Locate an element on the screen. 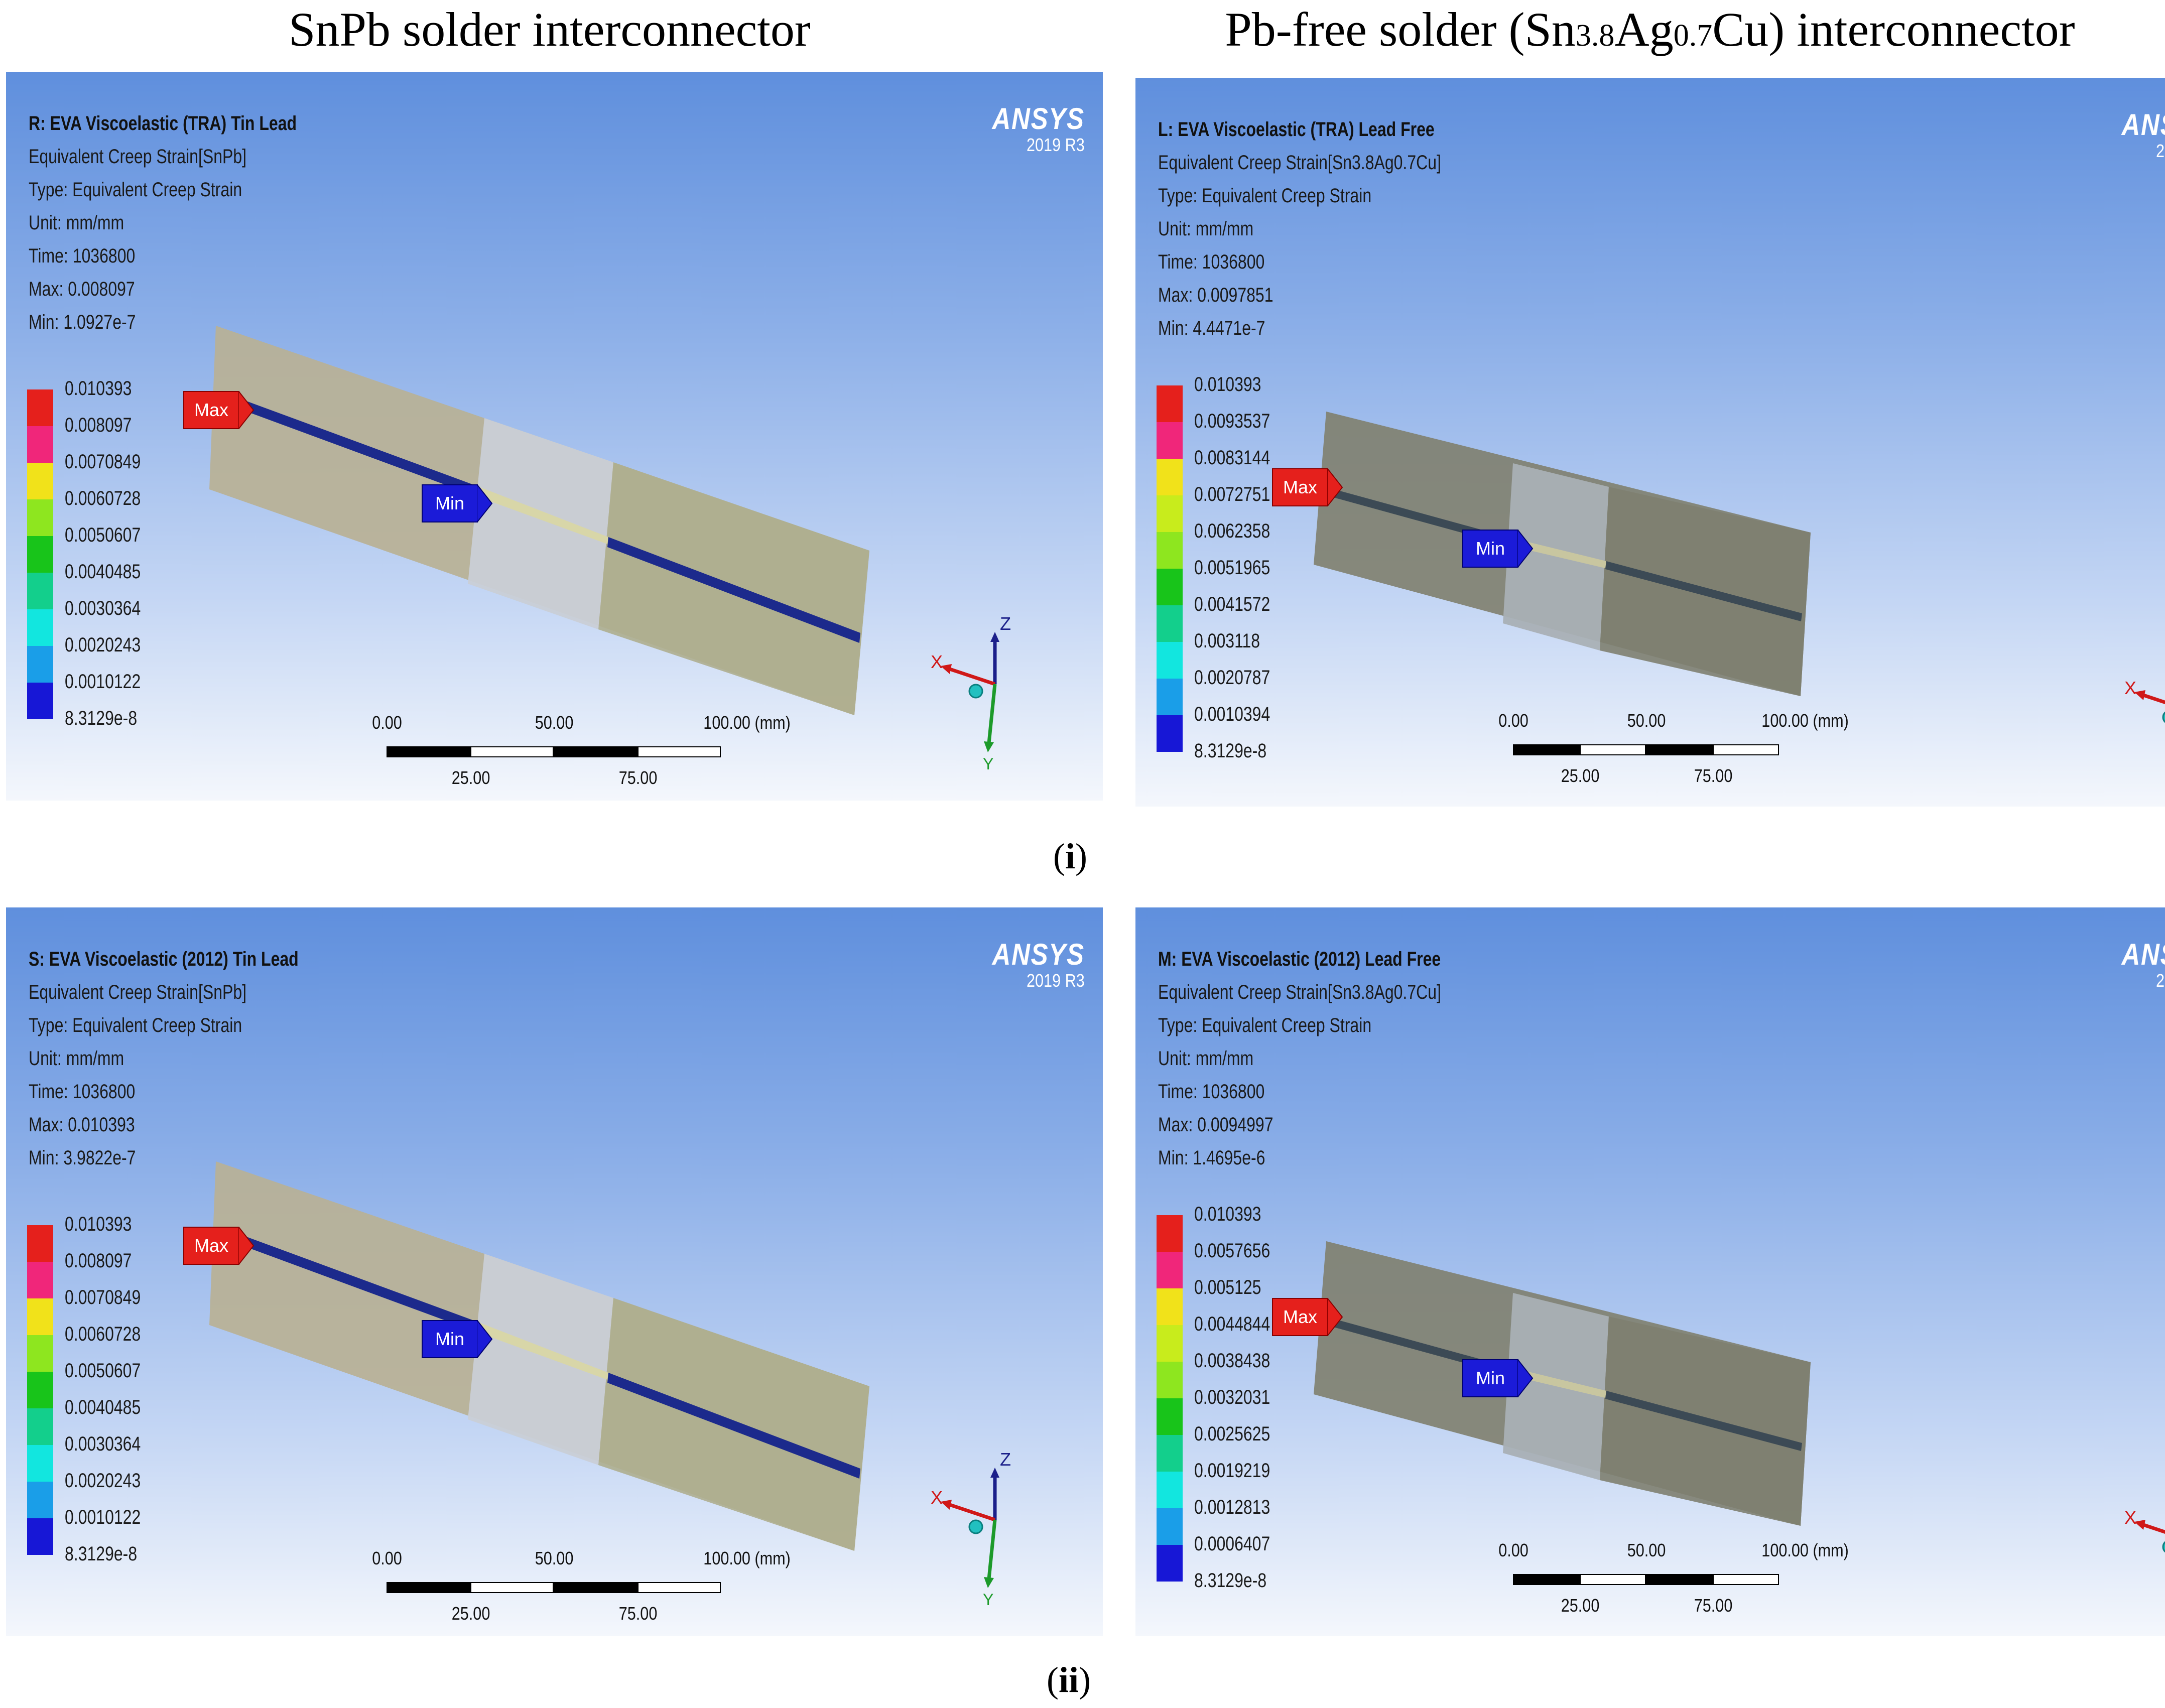 This screenshot has width=2165, height=1708. legend-value: 0.0032031 is located at coordinates (1232, 1397).